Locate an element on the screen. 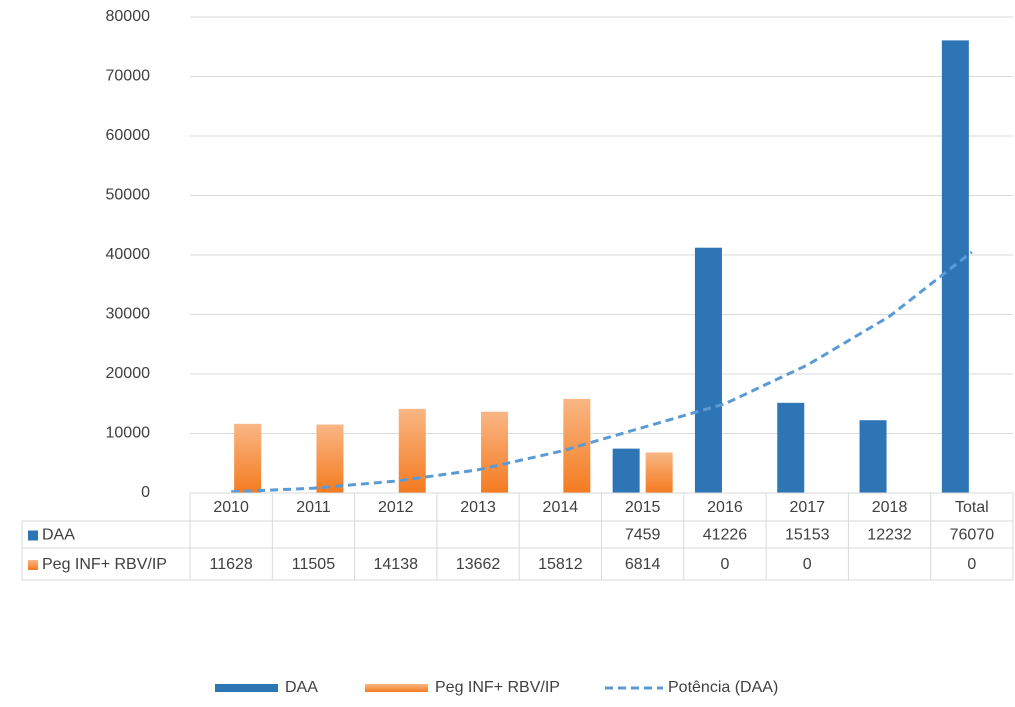  x-tick-label: 2013 is located at coordinates (478, 507).